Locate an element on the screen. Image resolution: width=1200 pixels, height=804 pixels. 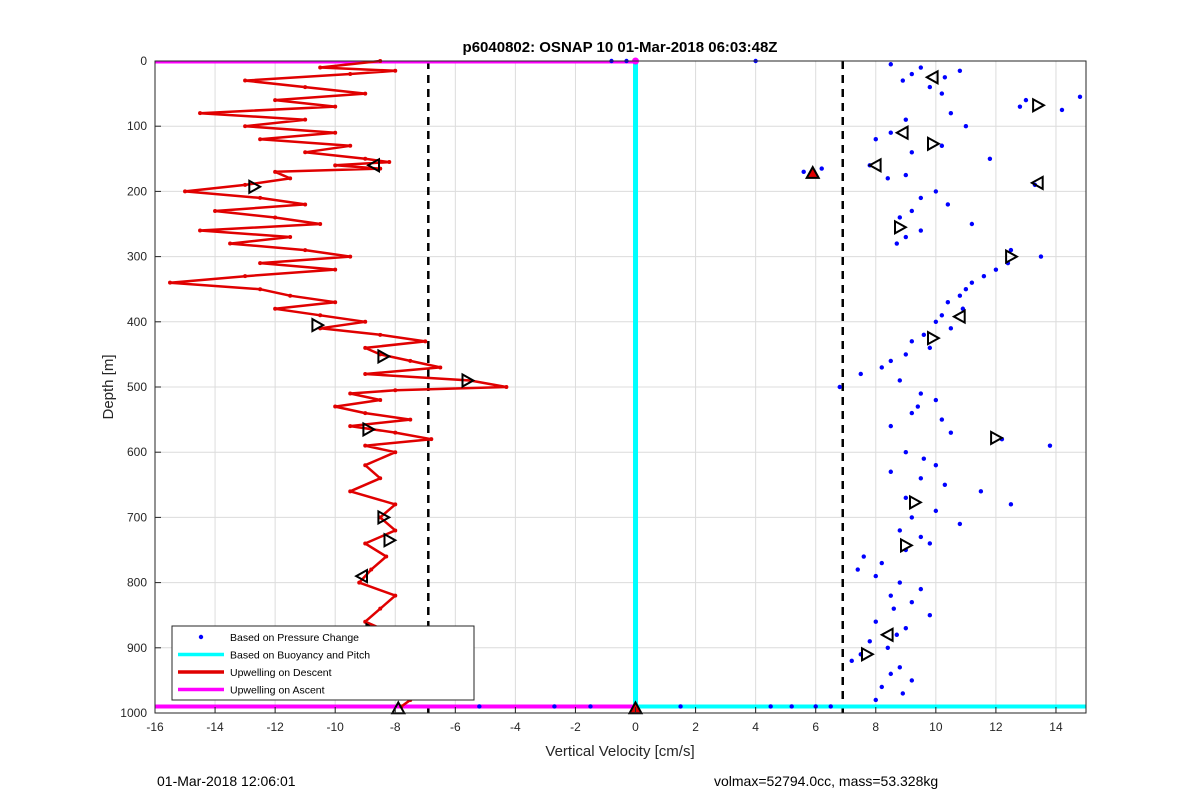
x-tick-label-14: 12 is located at coordinates (996, 727).